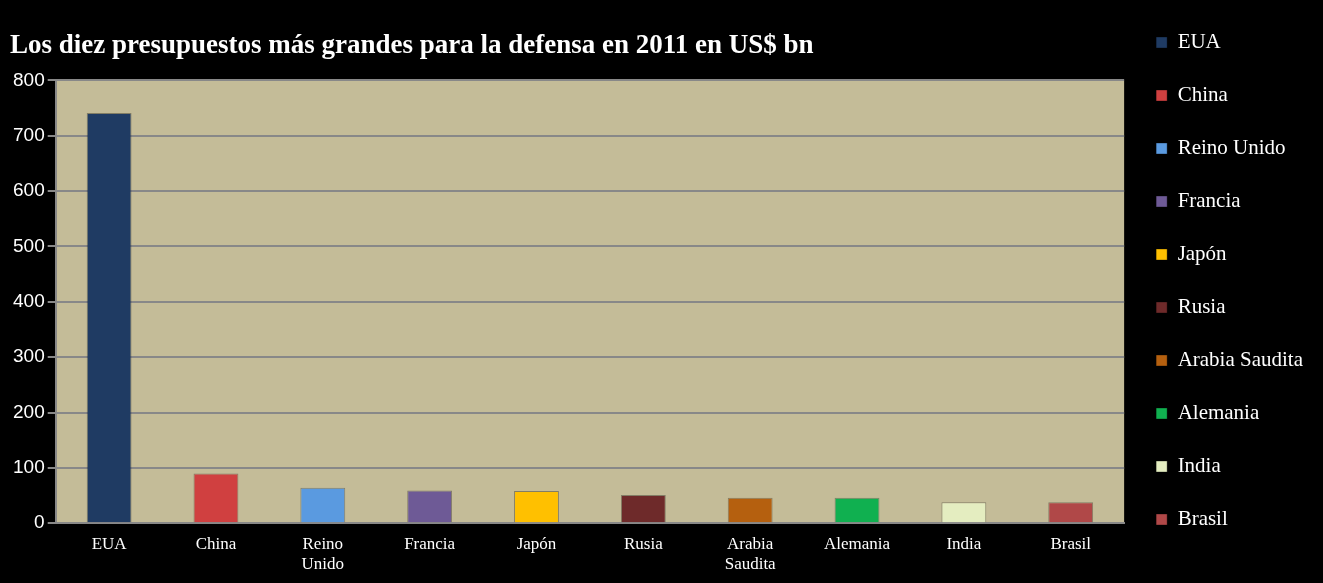 The height and width of the screenshot is (583, 1323). What do you see at coordinates (29, 356) in the screenshot?
I see `y-tick-label: 300` at bounding box center [29, 356].